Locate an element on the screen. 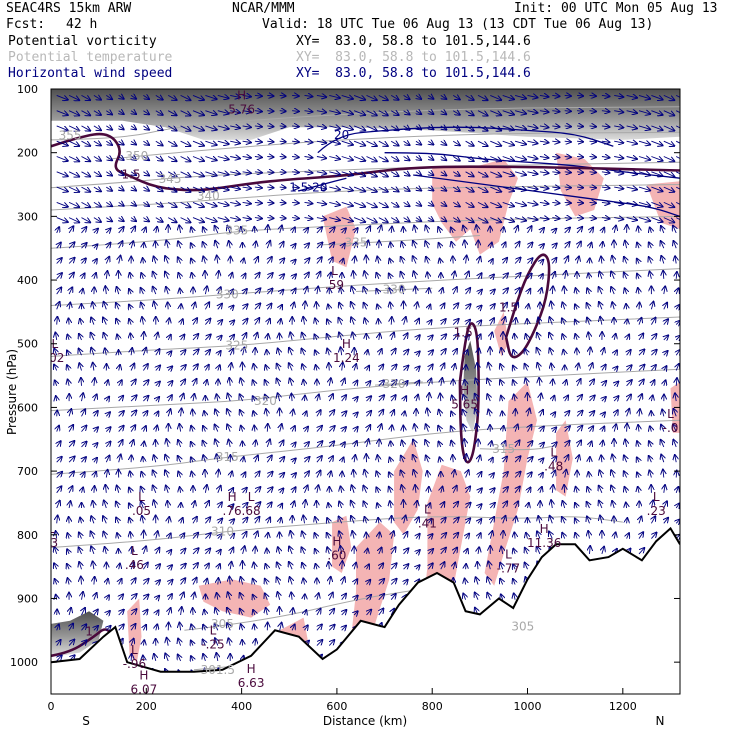 The width and height of the screenshot is (740, 740). wind-vector-1935 is located at coordinates (662, 459).